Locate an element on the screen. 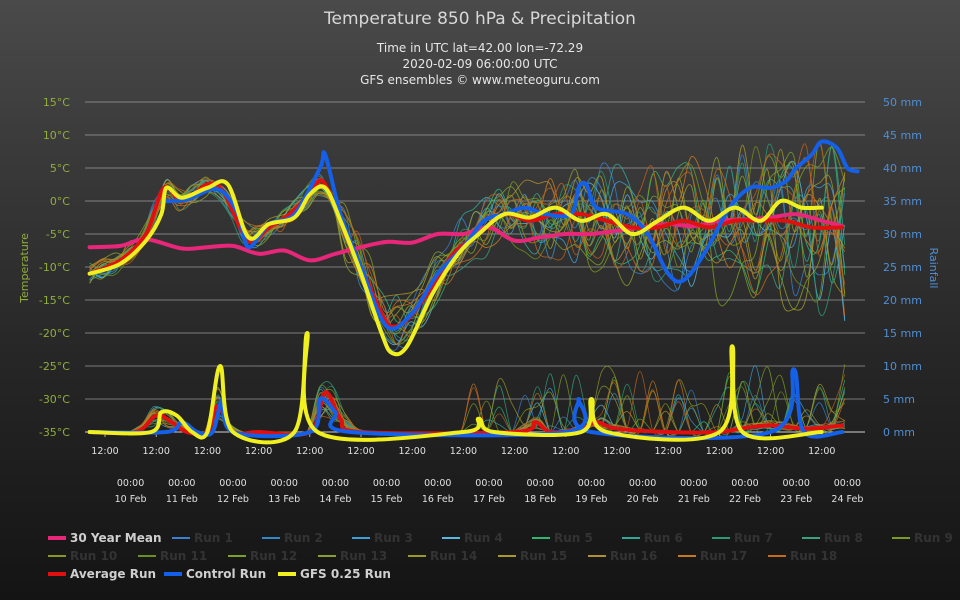 Image resolution: width=960 pixels, height=600 pixels. legend-item: Run 11 is located at coordinates (172, 556).